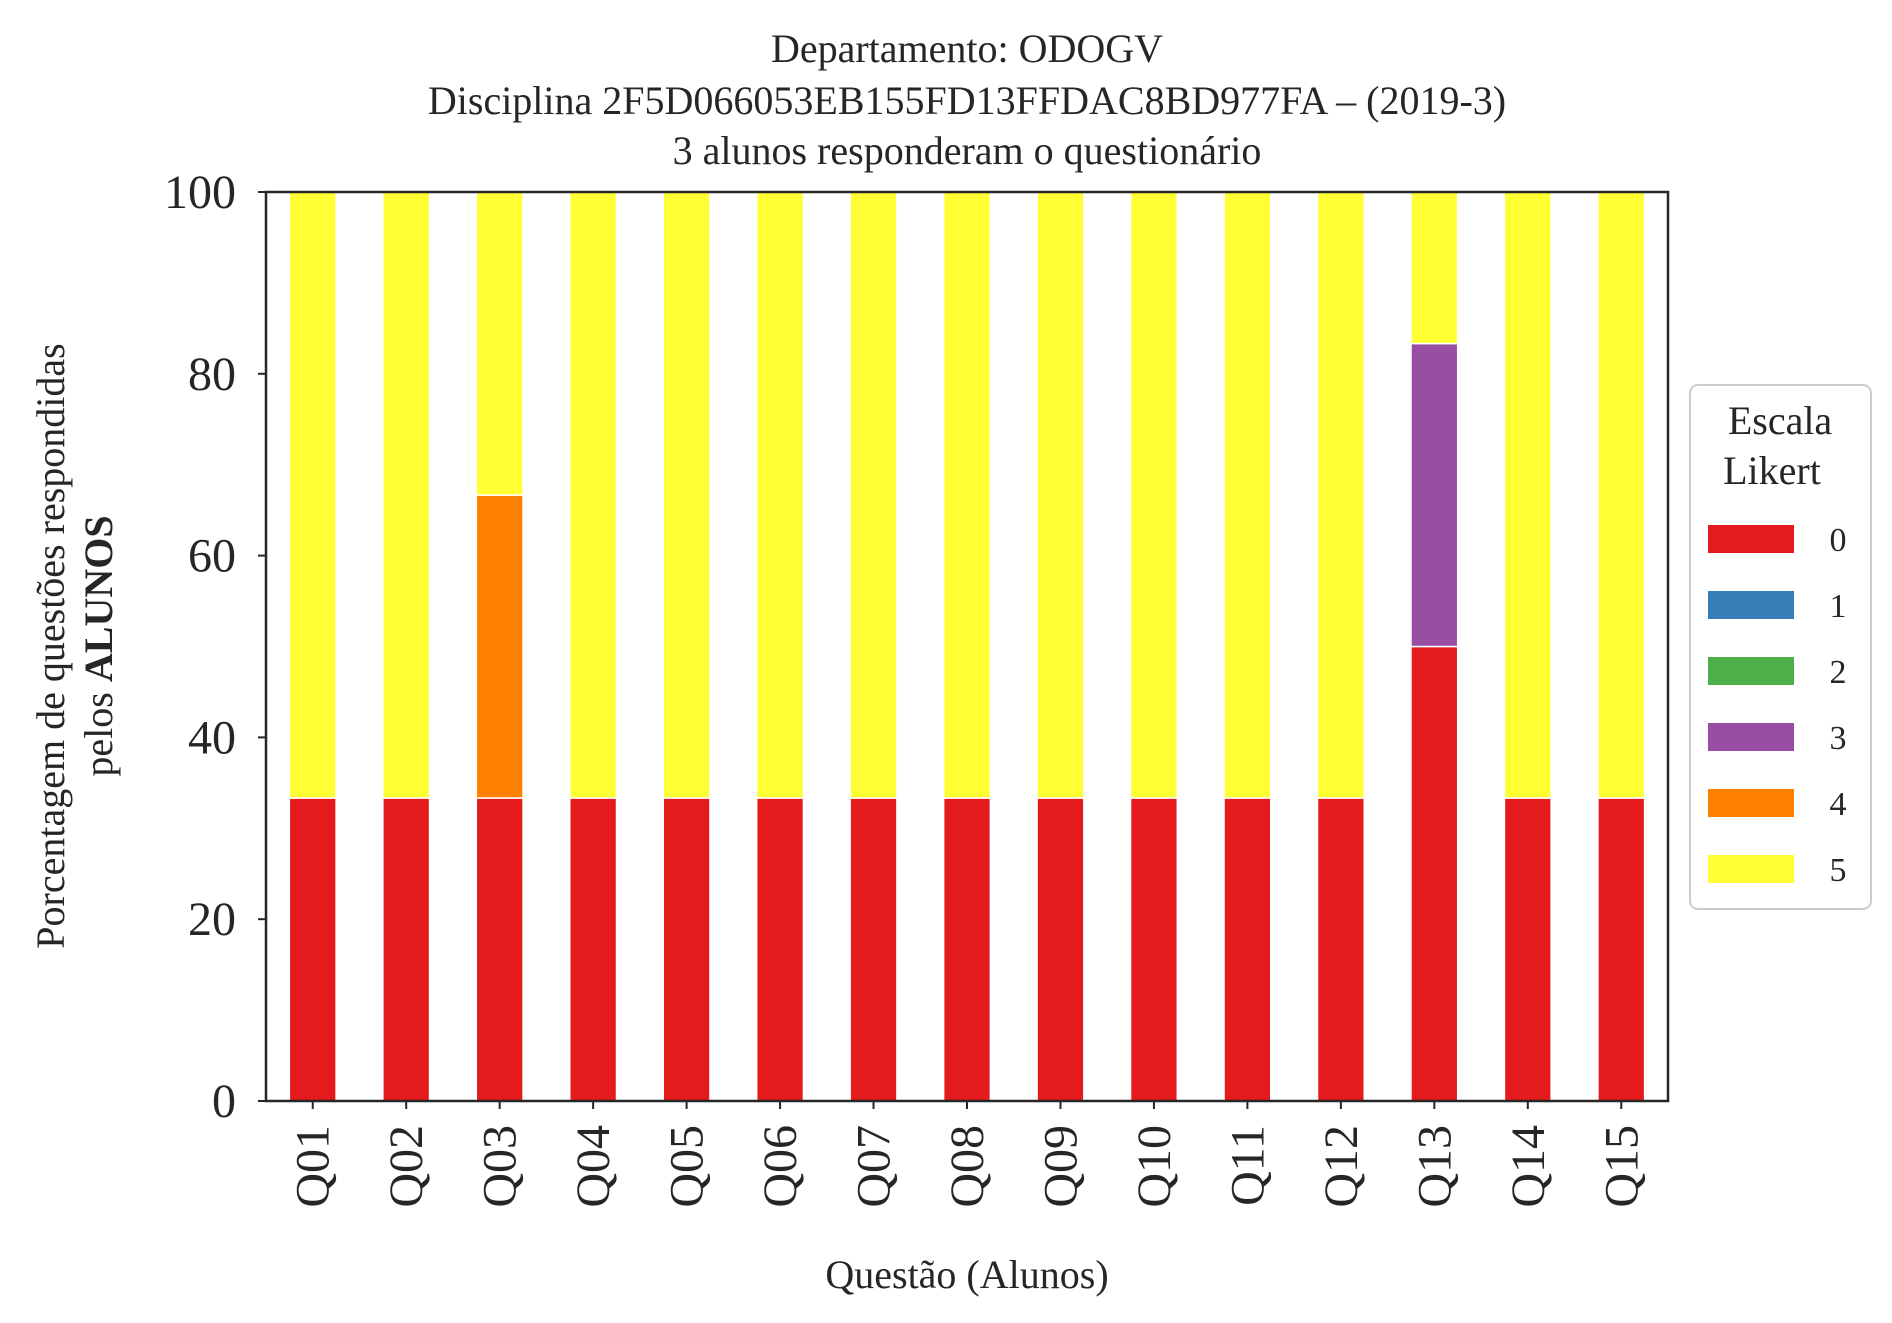 This screenshot has height=1323, width=1892. What do you see at coordinates (687, 1166) in the screenshot?
I see `x-tick-label-q05: Q05` at bounding box center [687, 1166].